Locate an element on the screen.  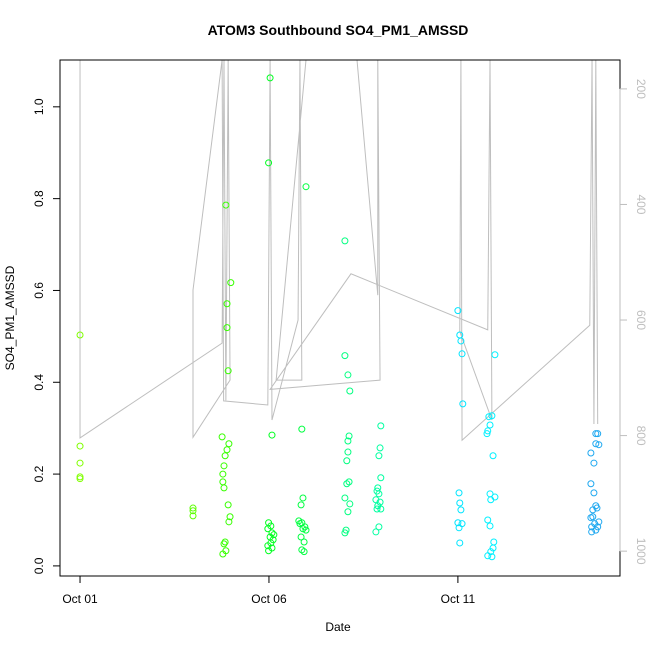
x-tick-label: Oct 01 is located at coordinates (80, 599).